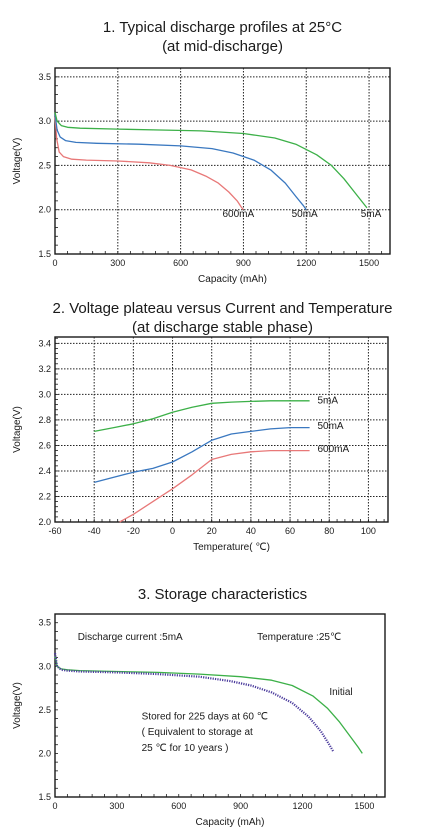 The image size is (445, 837). What do you see at coordinates (178, 806) in the screenshot?
I see `chart3-x-tick-label: 600` at bounding box center [178, 806].